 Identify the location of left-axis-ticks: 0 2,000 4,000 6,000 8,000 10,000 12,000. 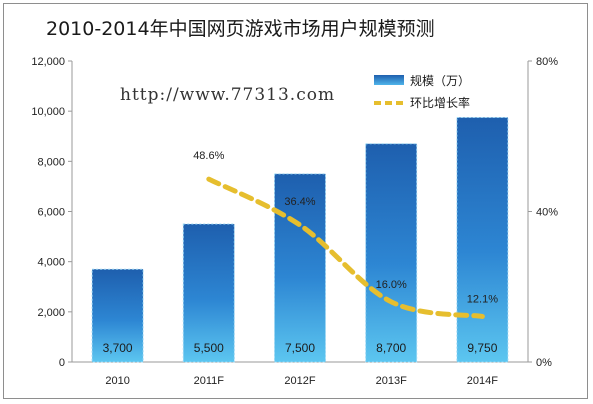
(51, 212).